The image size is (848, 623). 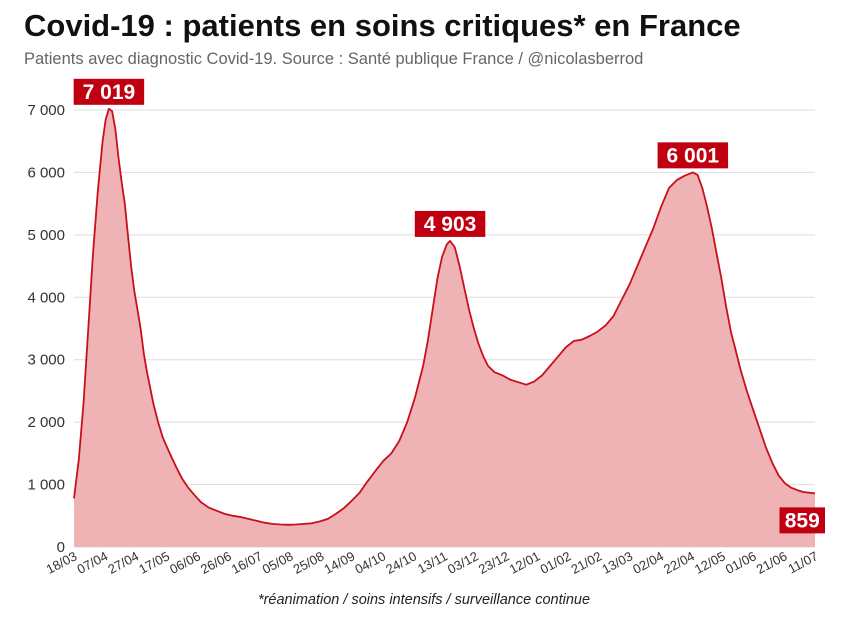 I want to click on x-tick-label: 27/04, so click(x=123, y=562).